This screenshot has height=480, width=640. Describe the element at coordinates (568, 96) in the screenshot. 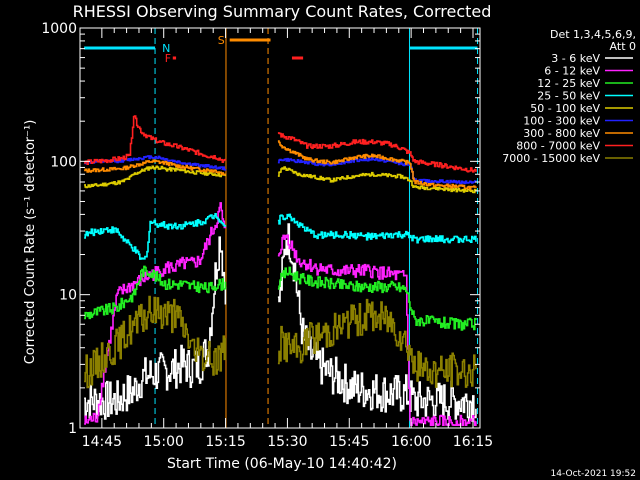

I see `legend-entry-label: 25 - 50 keV` at that location.